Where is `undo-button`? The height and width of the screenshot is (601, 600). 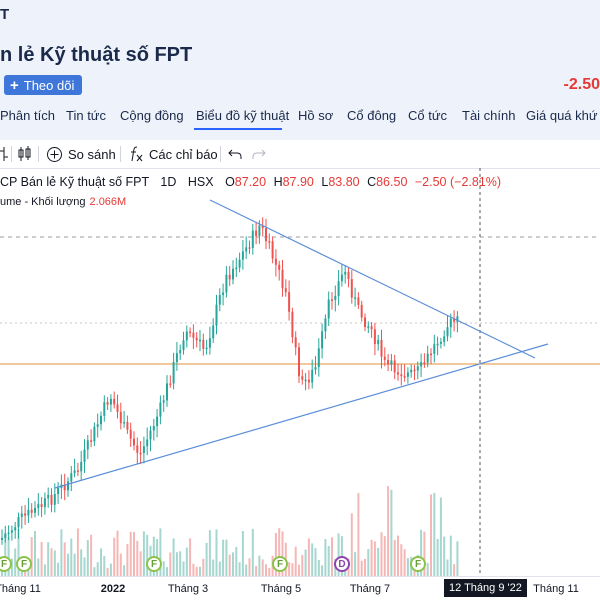
undo-button is located at coordinates (235, 154).